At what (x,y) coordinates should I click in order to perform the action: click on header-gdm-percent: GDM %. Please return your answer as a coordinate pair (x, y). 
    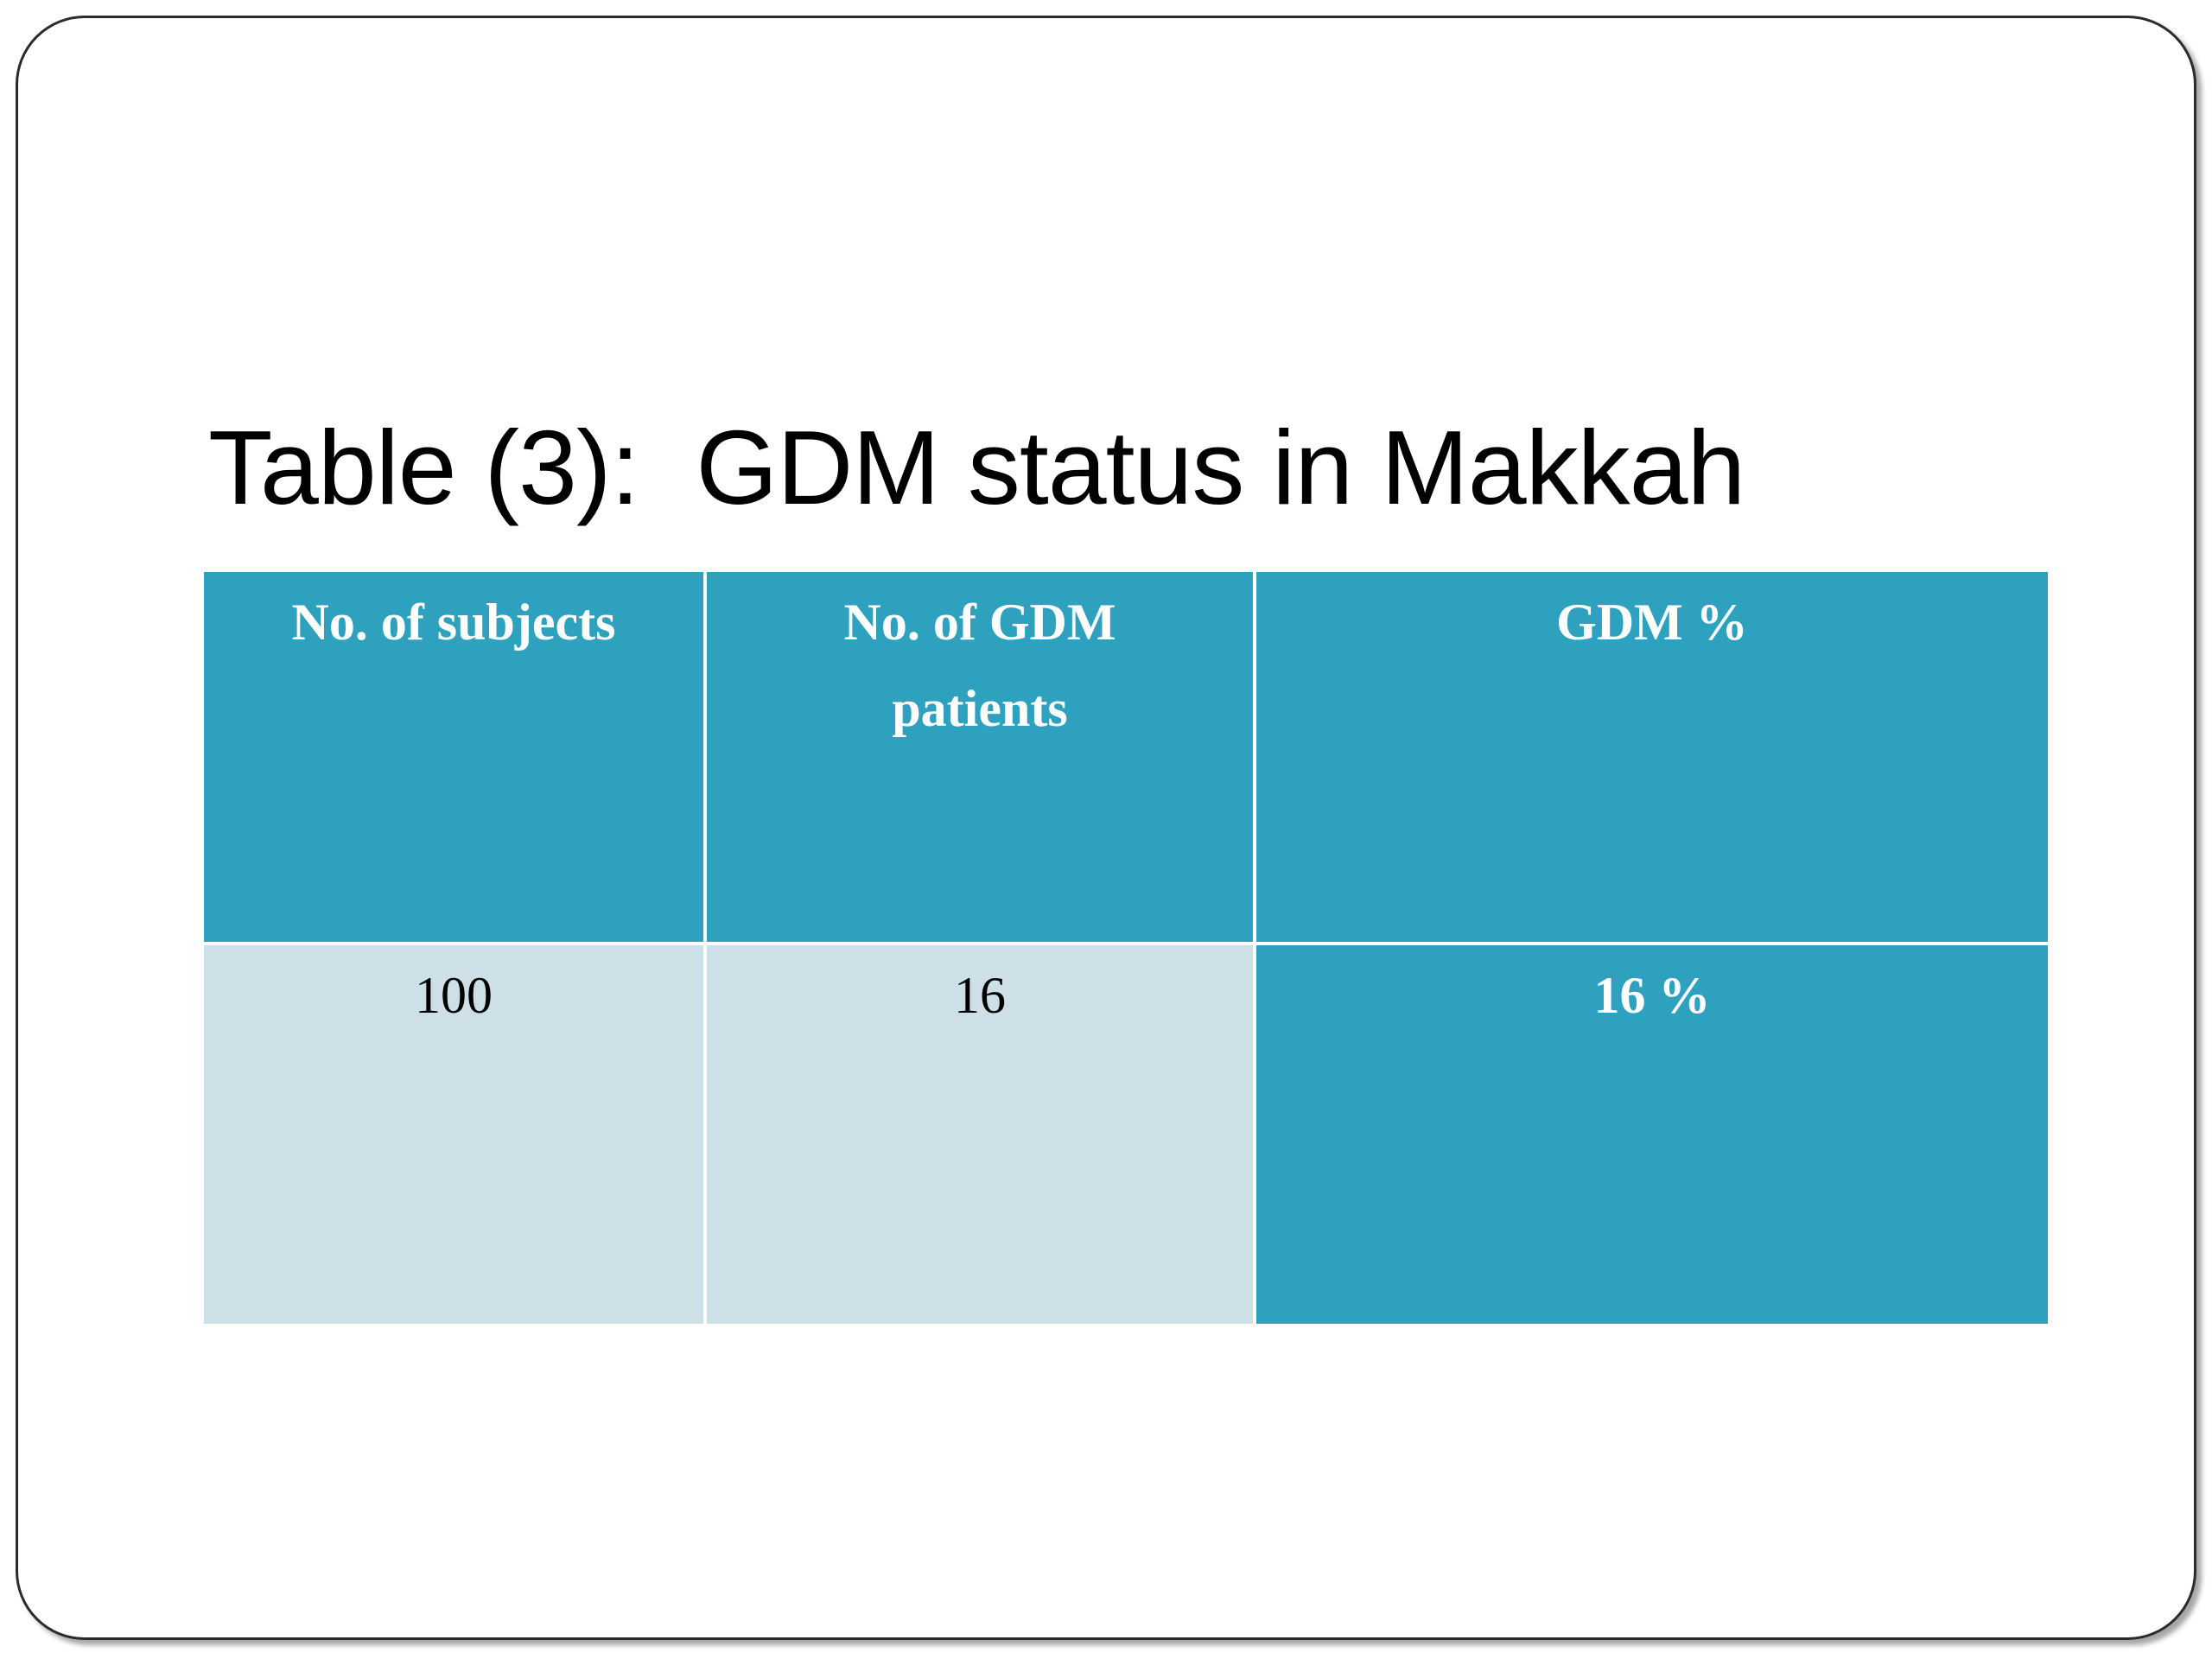
    Looking at the image, I should click on (1652, 757).